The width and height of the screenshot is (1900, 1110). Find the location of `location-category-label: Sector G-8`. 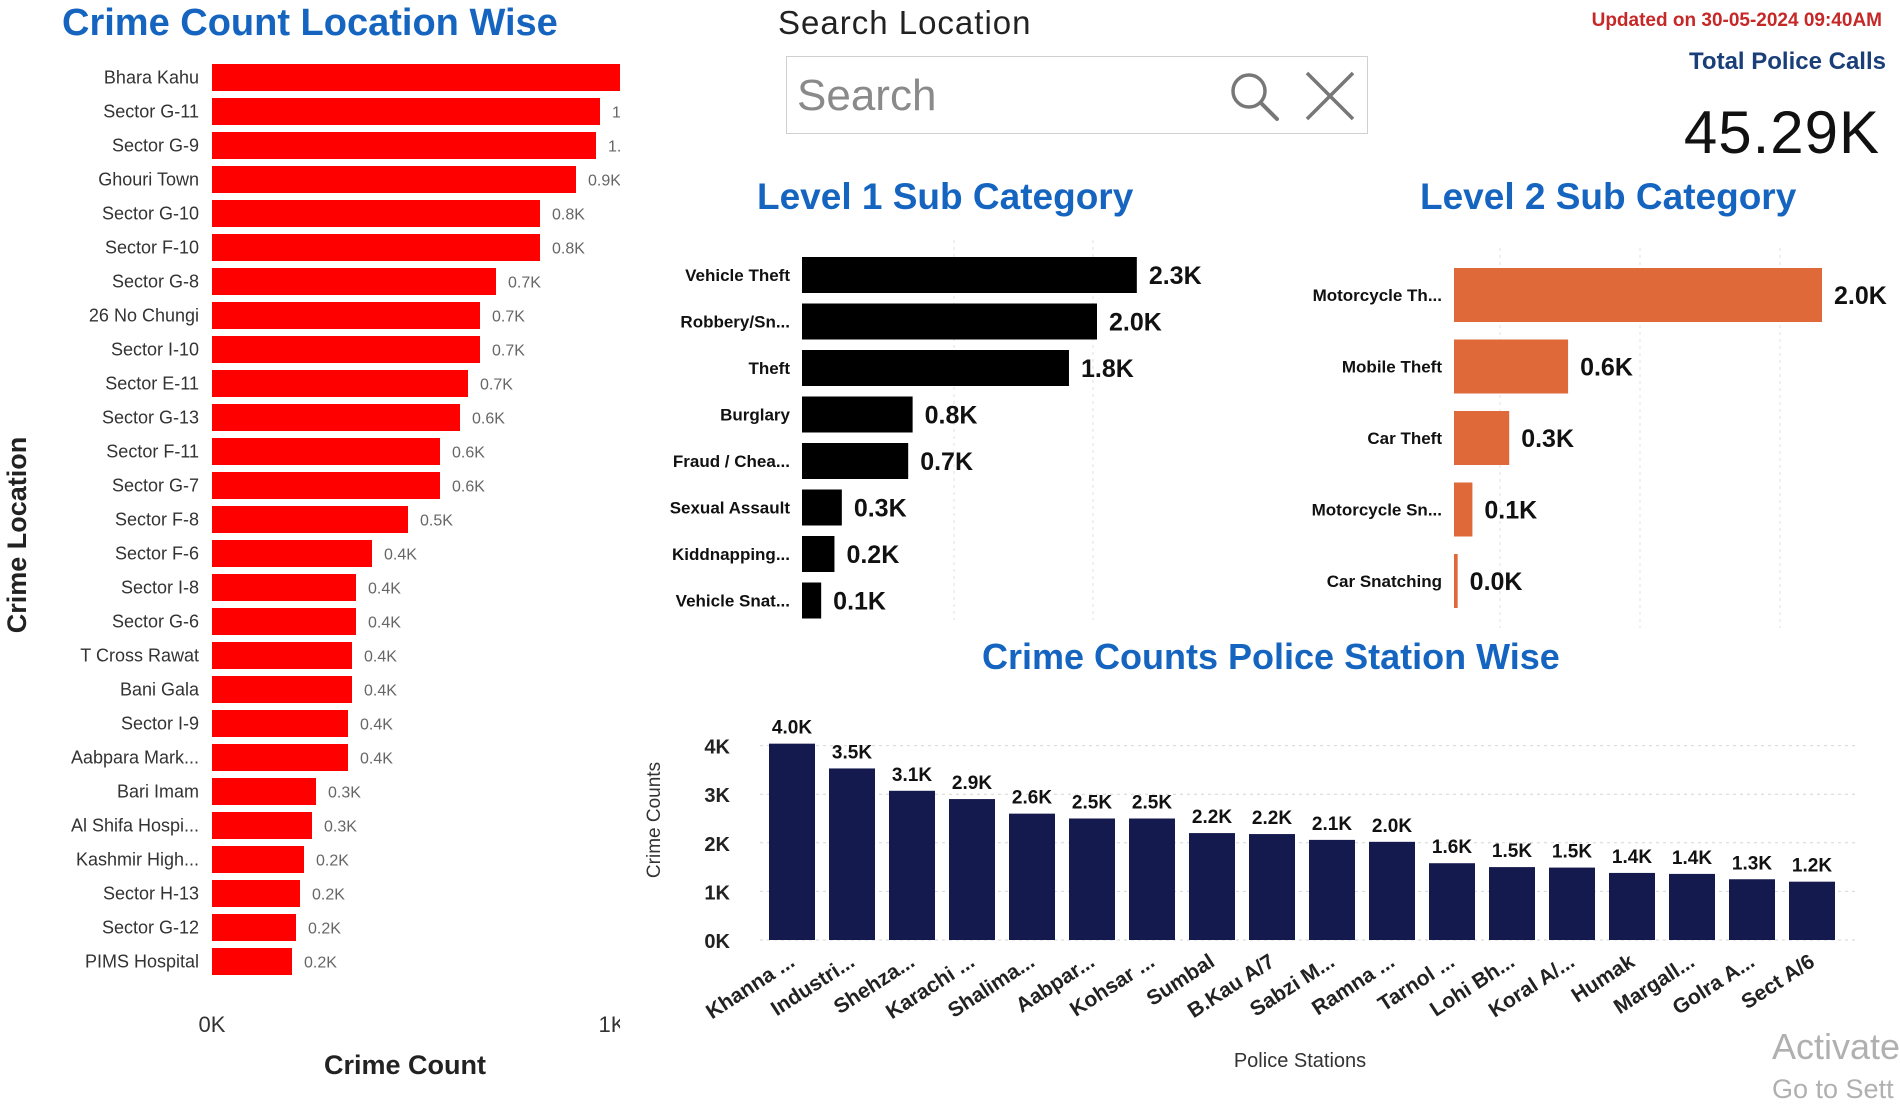

location-category-label: Sector G-8 is located at coordinates (155, 282).